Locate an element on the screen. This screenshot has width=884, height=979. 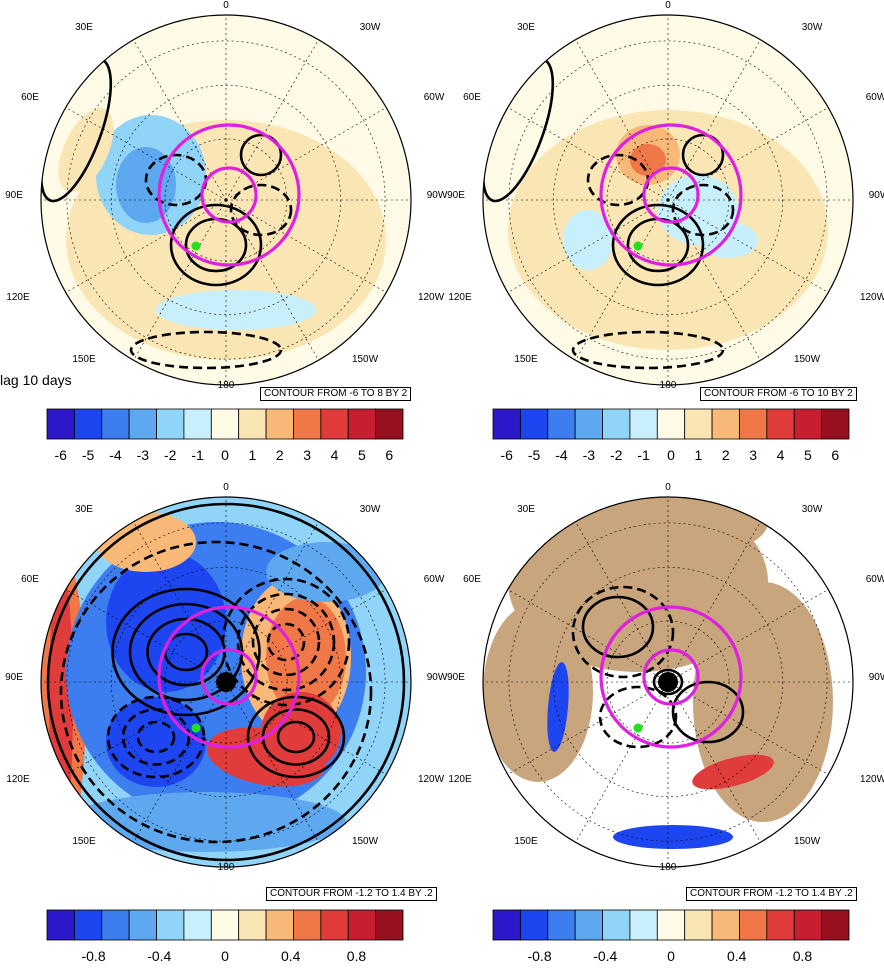
longitude-label: 150E is located at coordinates (84, 359).